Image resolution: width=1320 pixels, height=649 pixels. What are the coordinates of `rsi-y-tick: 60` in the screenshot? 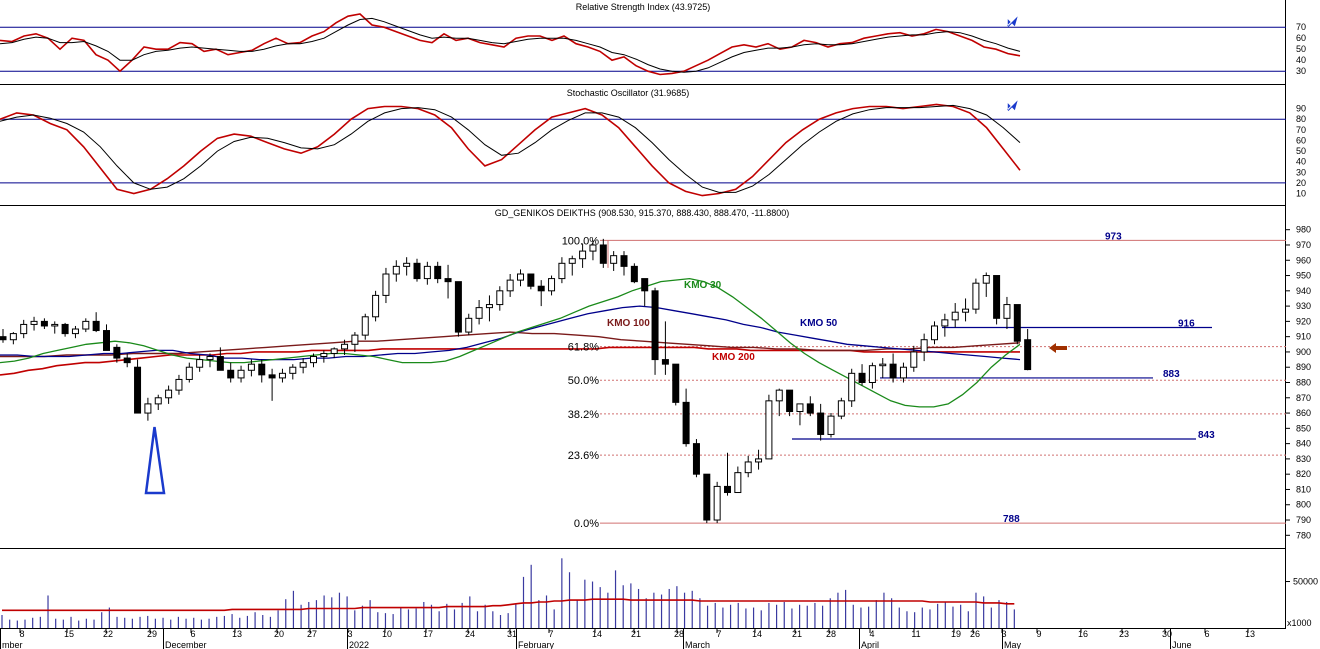 It's located at (1301, 38).